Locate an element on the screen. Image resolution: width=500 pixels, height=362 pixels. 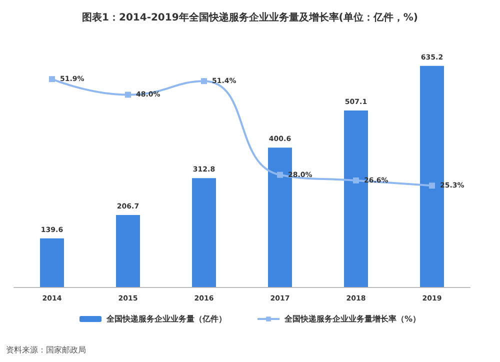
legend-label: 全国快递服务企业业务量增长率（%） is located at coordinates (352, 319).